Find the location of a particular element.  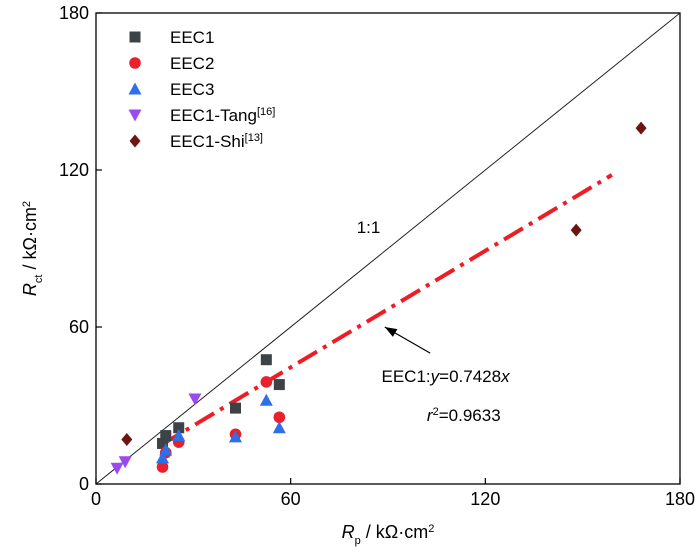

fit-equation-prefix: EEC1: is located at coordinates (406, 376).